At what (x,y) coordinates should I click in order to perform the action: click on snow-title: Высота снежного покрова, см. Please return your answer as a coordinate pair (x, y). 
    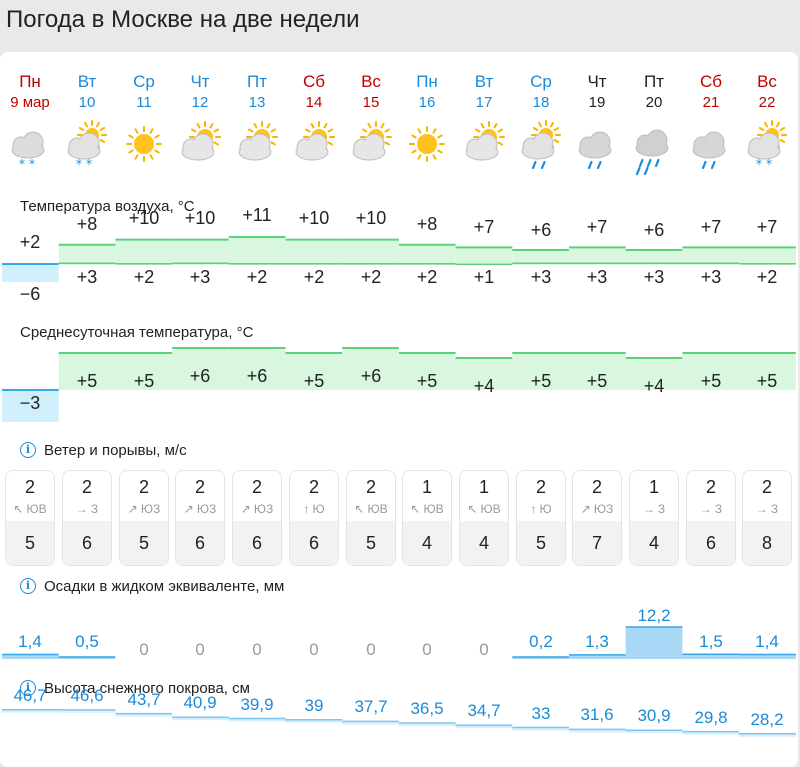
    Looking at the image, I should click on (147, 688).